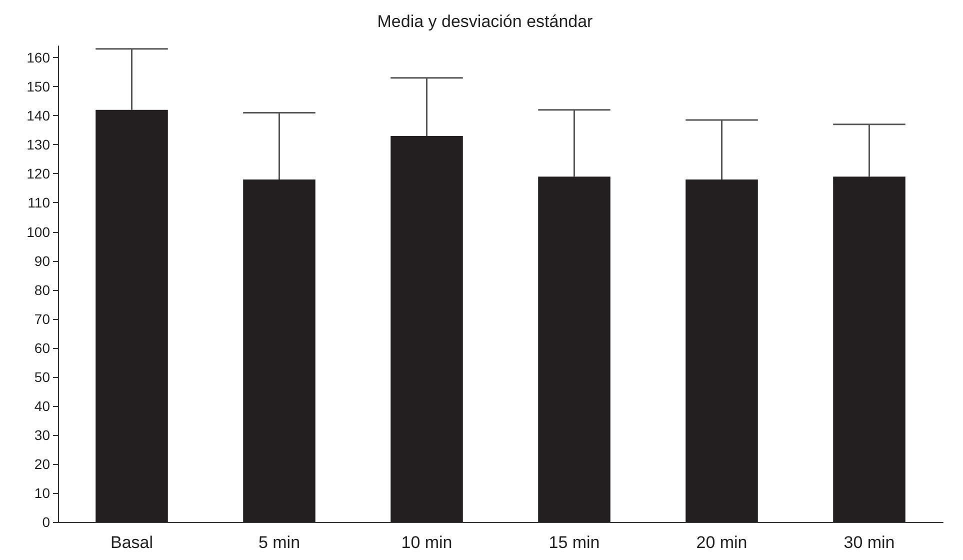 This screenshot has height=560, width=963. I want to click on y-tick-label: 0, so click(46, 522).